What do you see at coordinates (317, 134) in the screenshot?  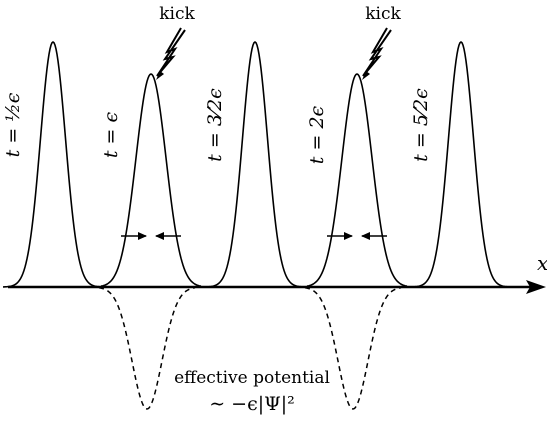 I see `time-label-4: t = 2ϵ` at bounding box center [317, 134].